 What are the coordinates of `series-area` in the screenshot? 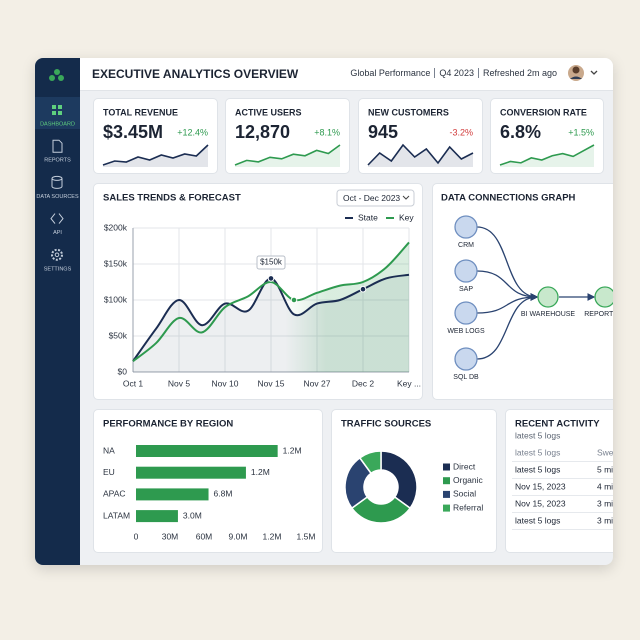 It's located at (271, 307).